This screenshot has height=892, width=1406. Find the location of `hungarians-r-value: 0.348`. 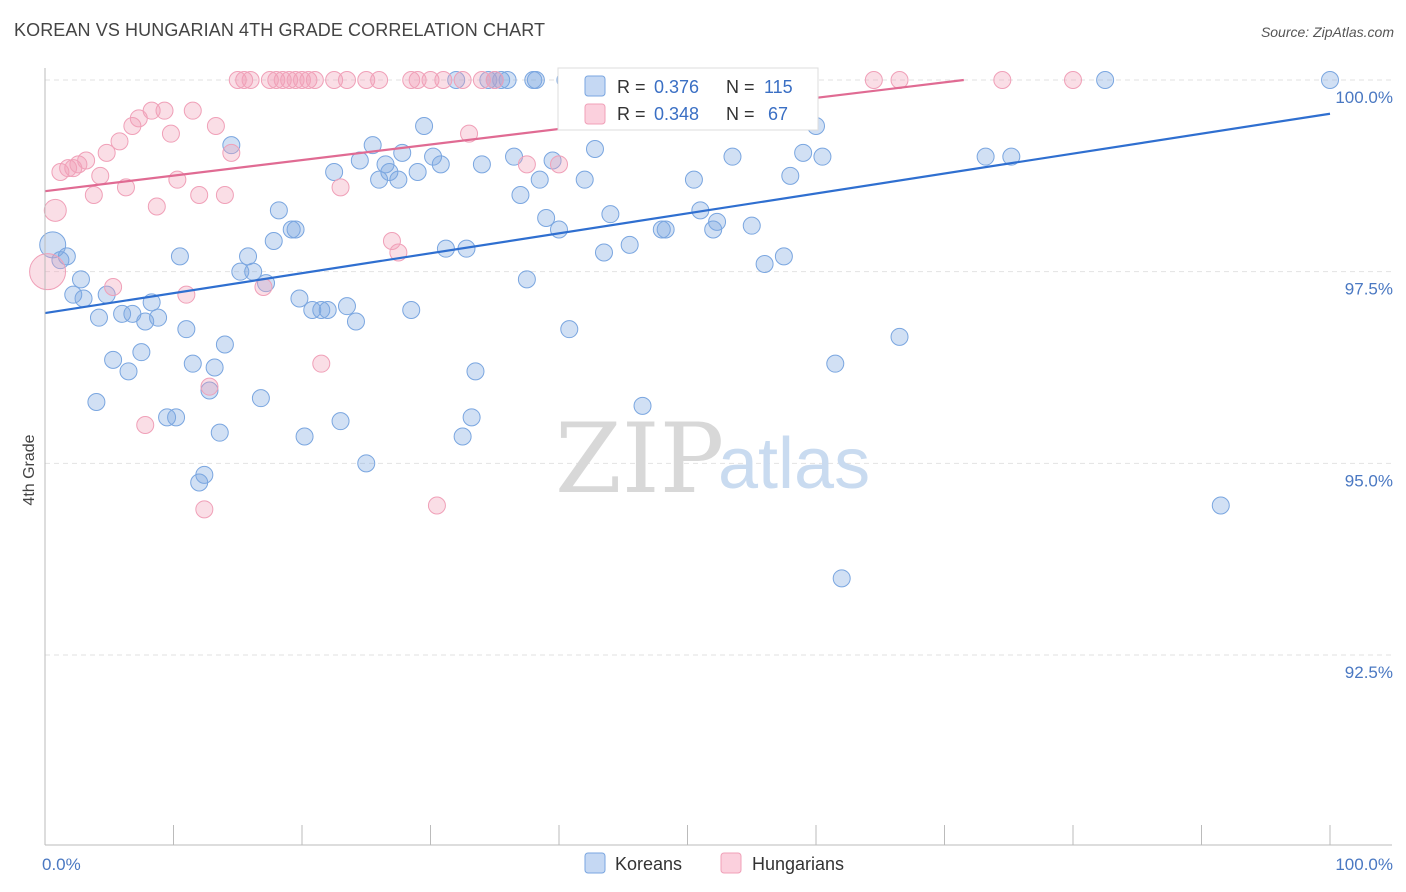

hungarians-r-value: 0.348 is located at coordinates (676, 114).